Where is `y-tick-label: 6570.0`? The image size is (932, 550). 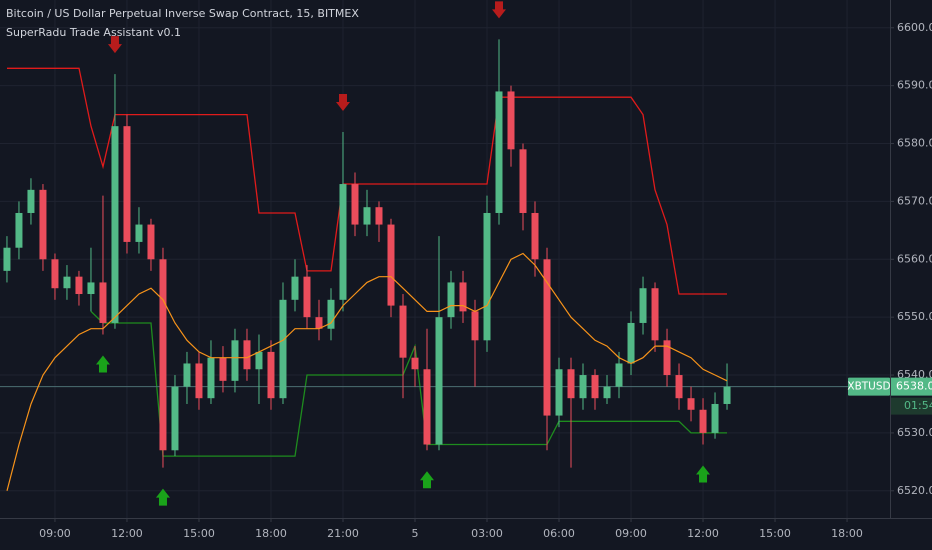 y-tick-label: 6570.0 is located at coordinates (914, 200).